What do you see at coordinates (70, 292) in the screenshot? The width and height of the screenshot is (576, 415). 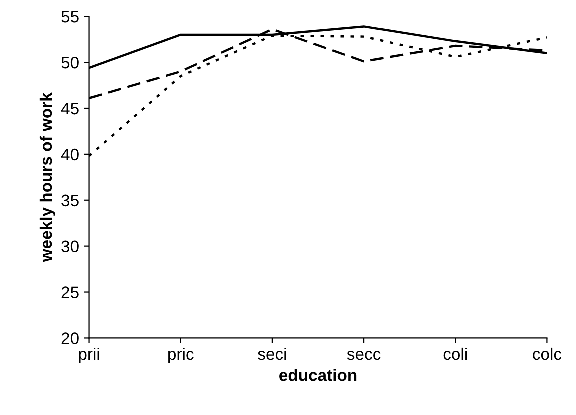 I see `y-tick-label: 25` at bounding box center [70, 292].